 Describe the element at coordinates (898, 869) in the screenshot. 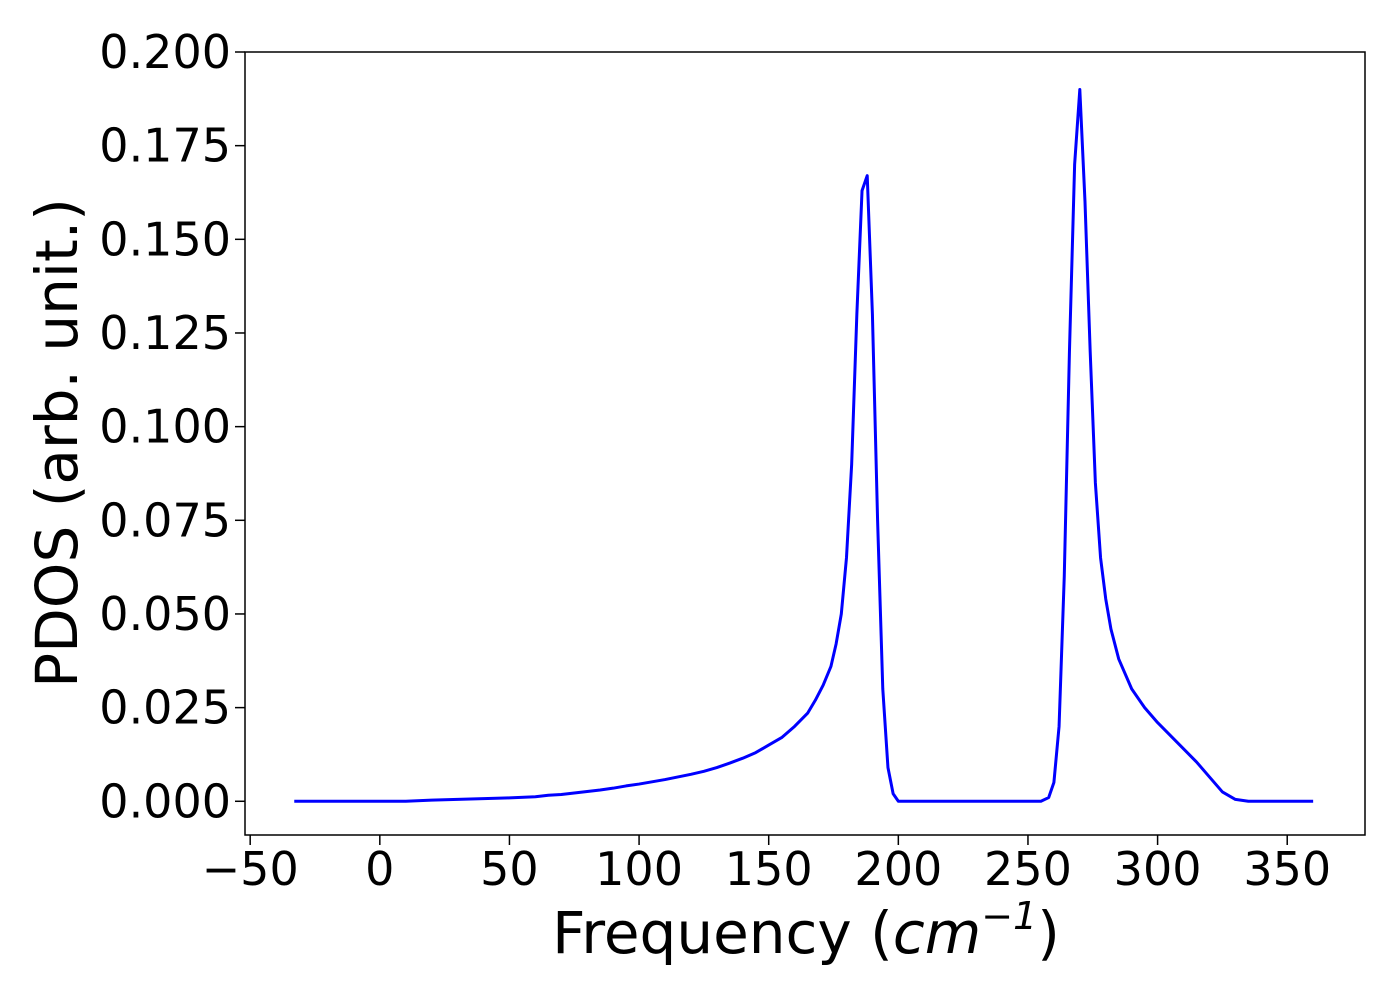

I see `x-tick-label: 200` at that location.